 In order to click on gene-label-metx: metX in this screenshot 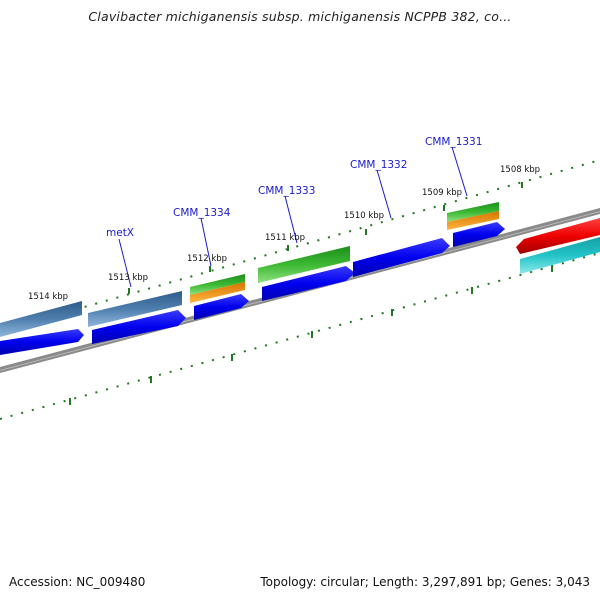, I will do `click(120, 233)`.